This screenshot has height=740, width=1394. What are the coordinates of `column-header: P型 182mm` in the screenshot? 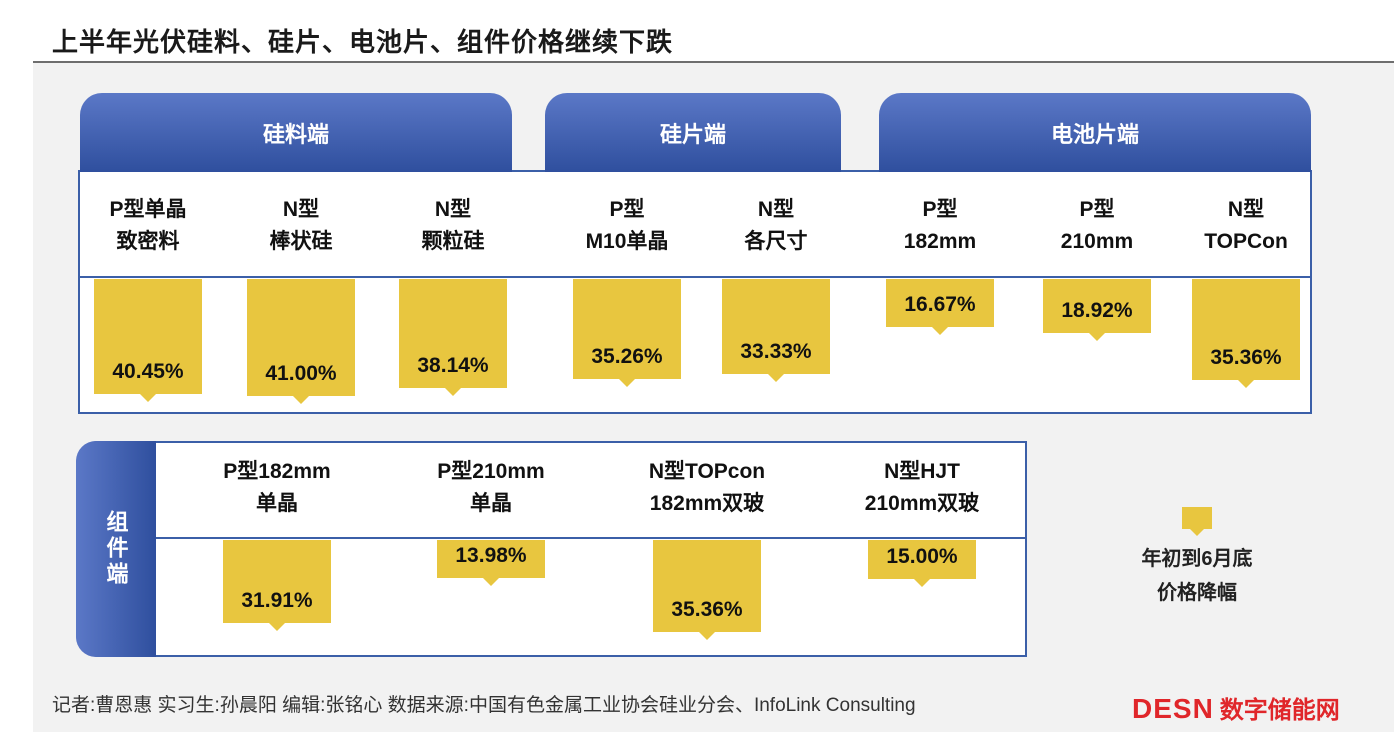 It's located at (940, 226).